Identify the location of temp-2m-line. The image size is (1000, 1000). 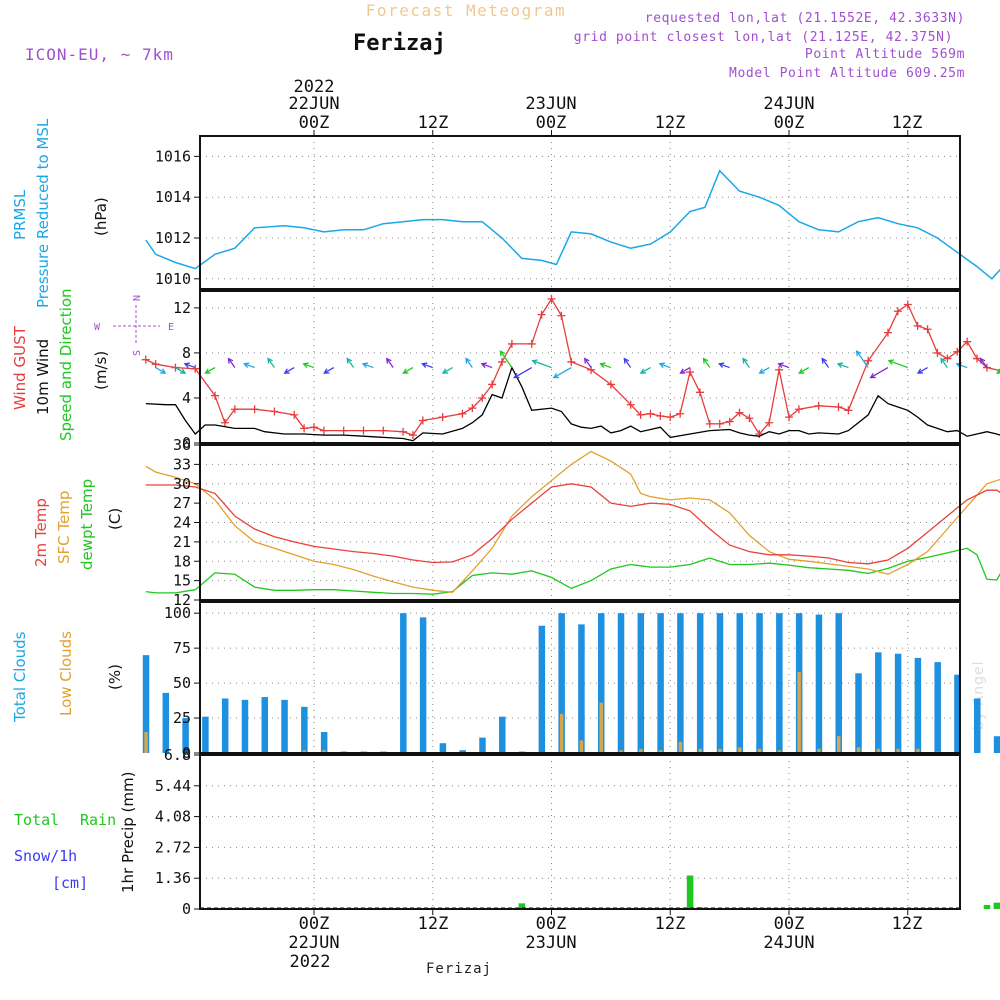
(572, 524).